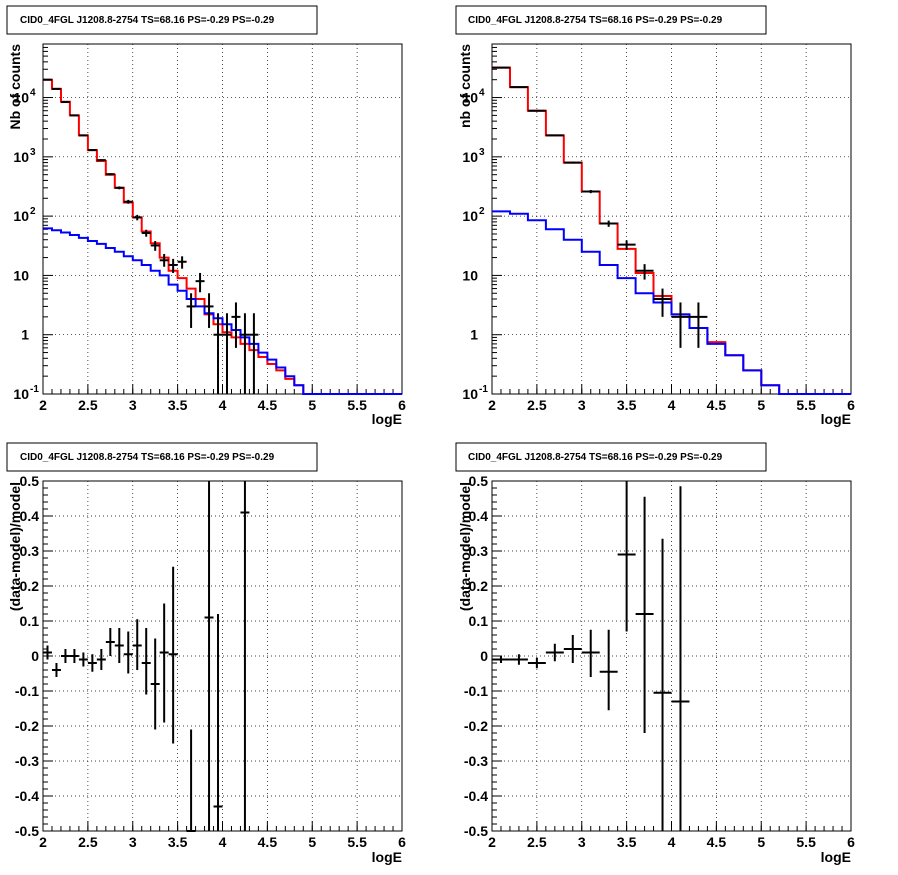 The image size is (898, 875). What do you see at coordinates (600, 207) in the screenshot?
I see `data-points` at bounding box center [600, 207].